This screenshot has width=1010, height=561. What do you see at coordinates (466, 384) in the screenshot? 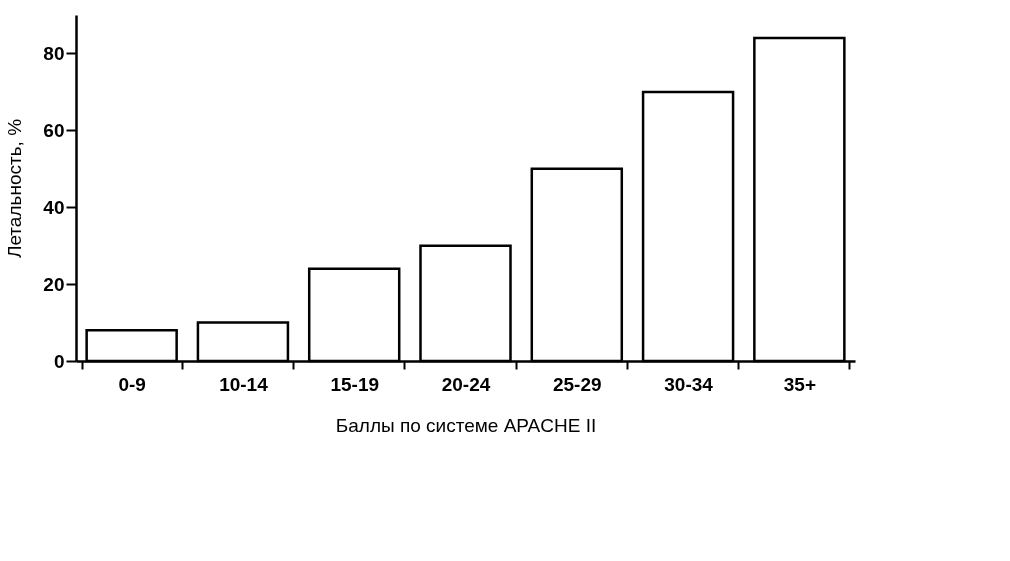
I see `x-tick-label: 20-24` at bounding box center [466, 384].